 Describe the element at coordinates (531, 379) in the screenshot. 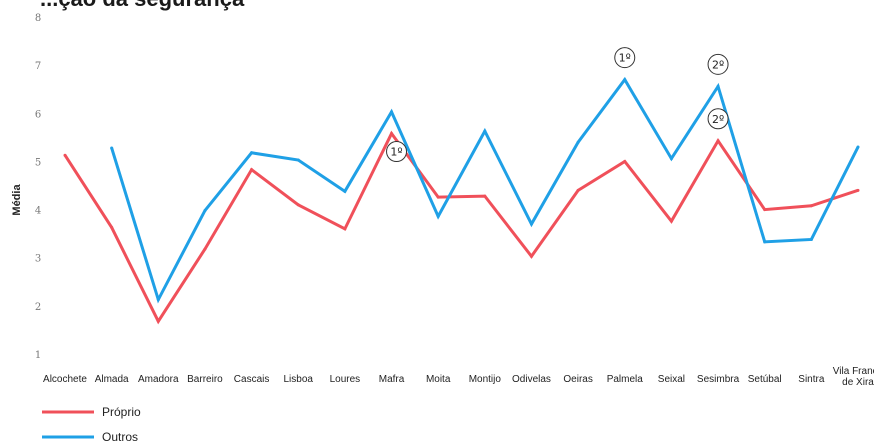

I see `x-tick-label: Odivelas` at that location.